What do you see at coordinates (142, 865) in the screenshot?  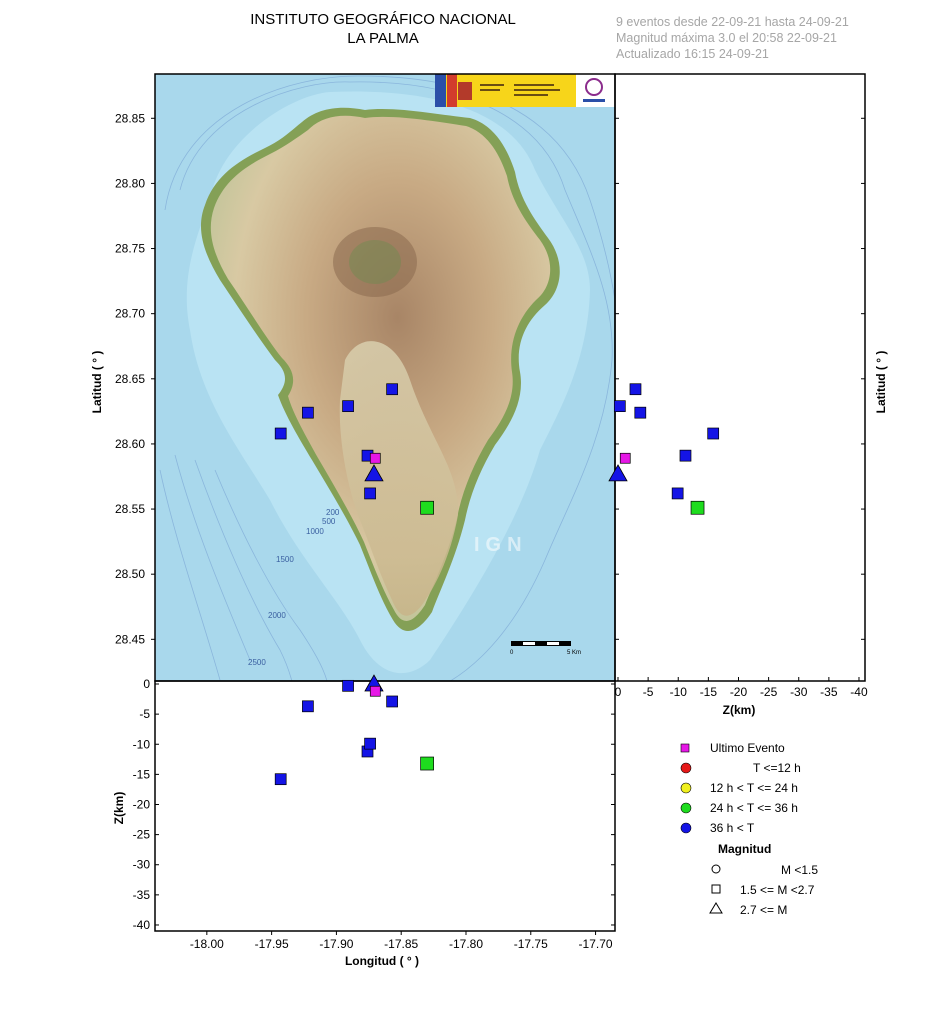 I see `z-tick-label-v: -30` at bounding box center [142, 865].